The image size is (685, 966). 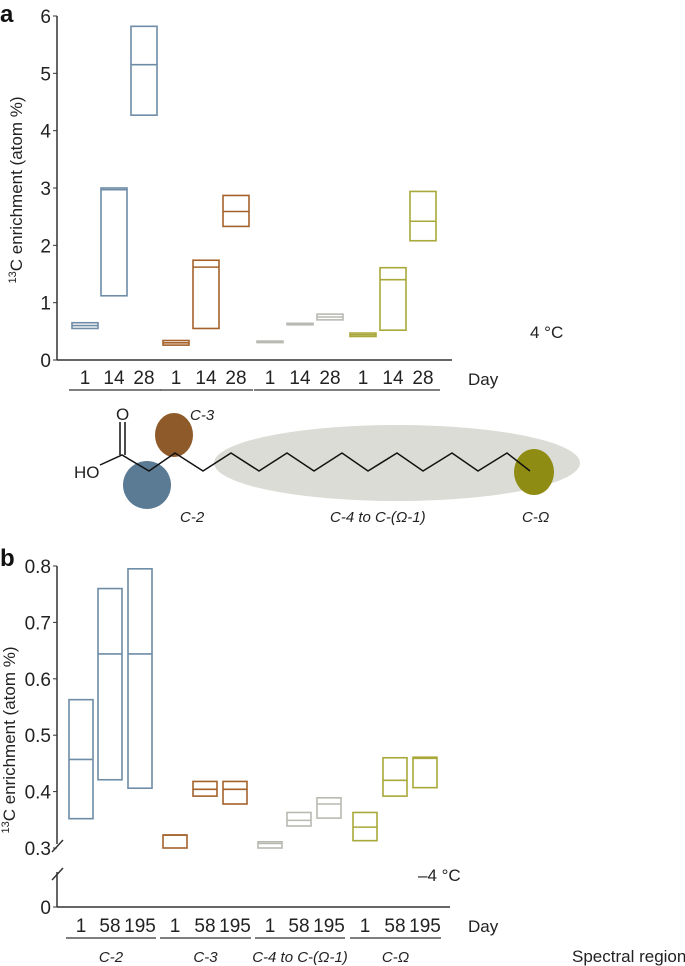 What do you see at coordinates (38, 623) in the screenshot?
I see `y-tick-label: 0.7` at bounding box center [38, 623].